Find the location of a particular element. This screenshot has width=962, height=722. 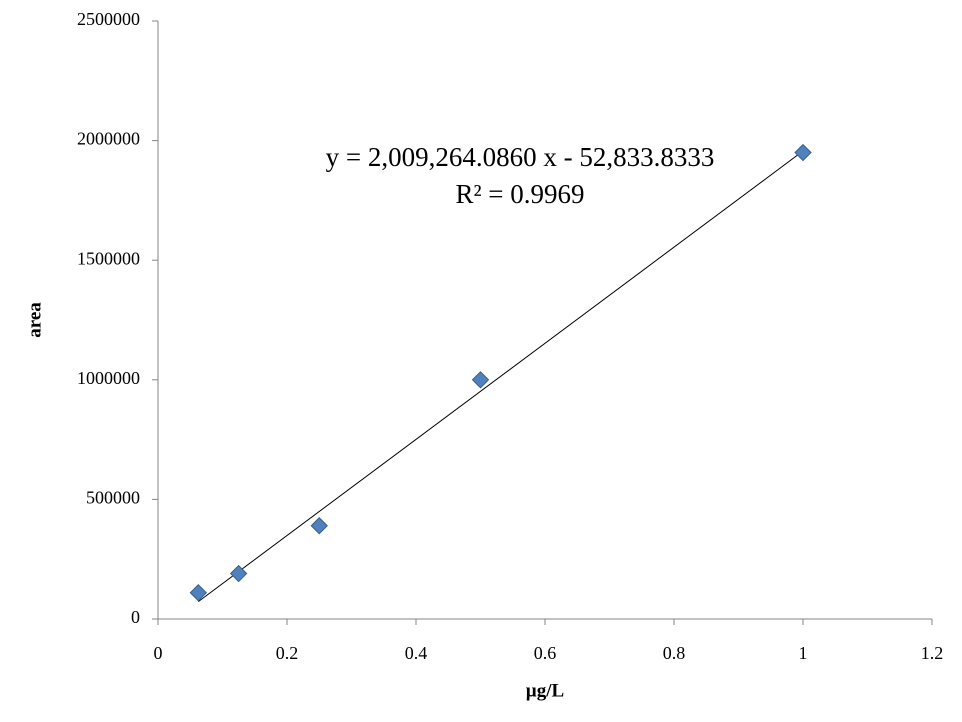

y-tick-label: 1000000 is located at coordinates (108, 378).